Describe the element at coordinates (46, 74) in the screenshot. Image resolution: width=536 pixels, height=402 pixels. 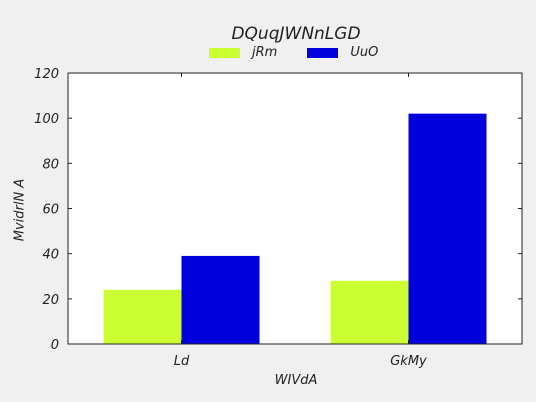
I see `y-tick-label-6: 120` at that location.